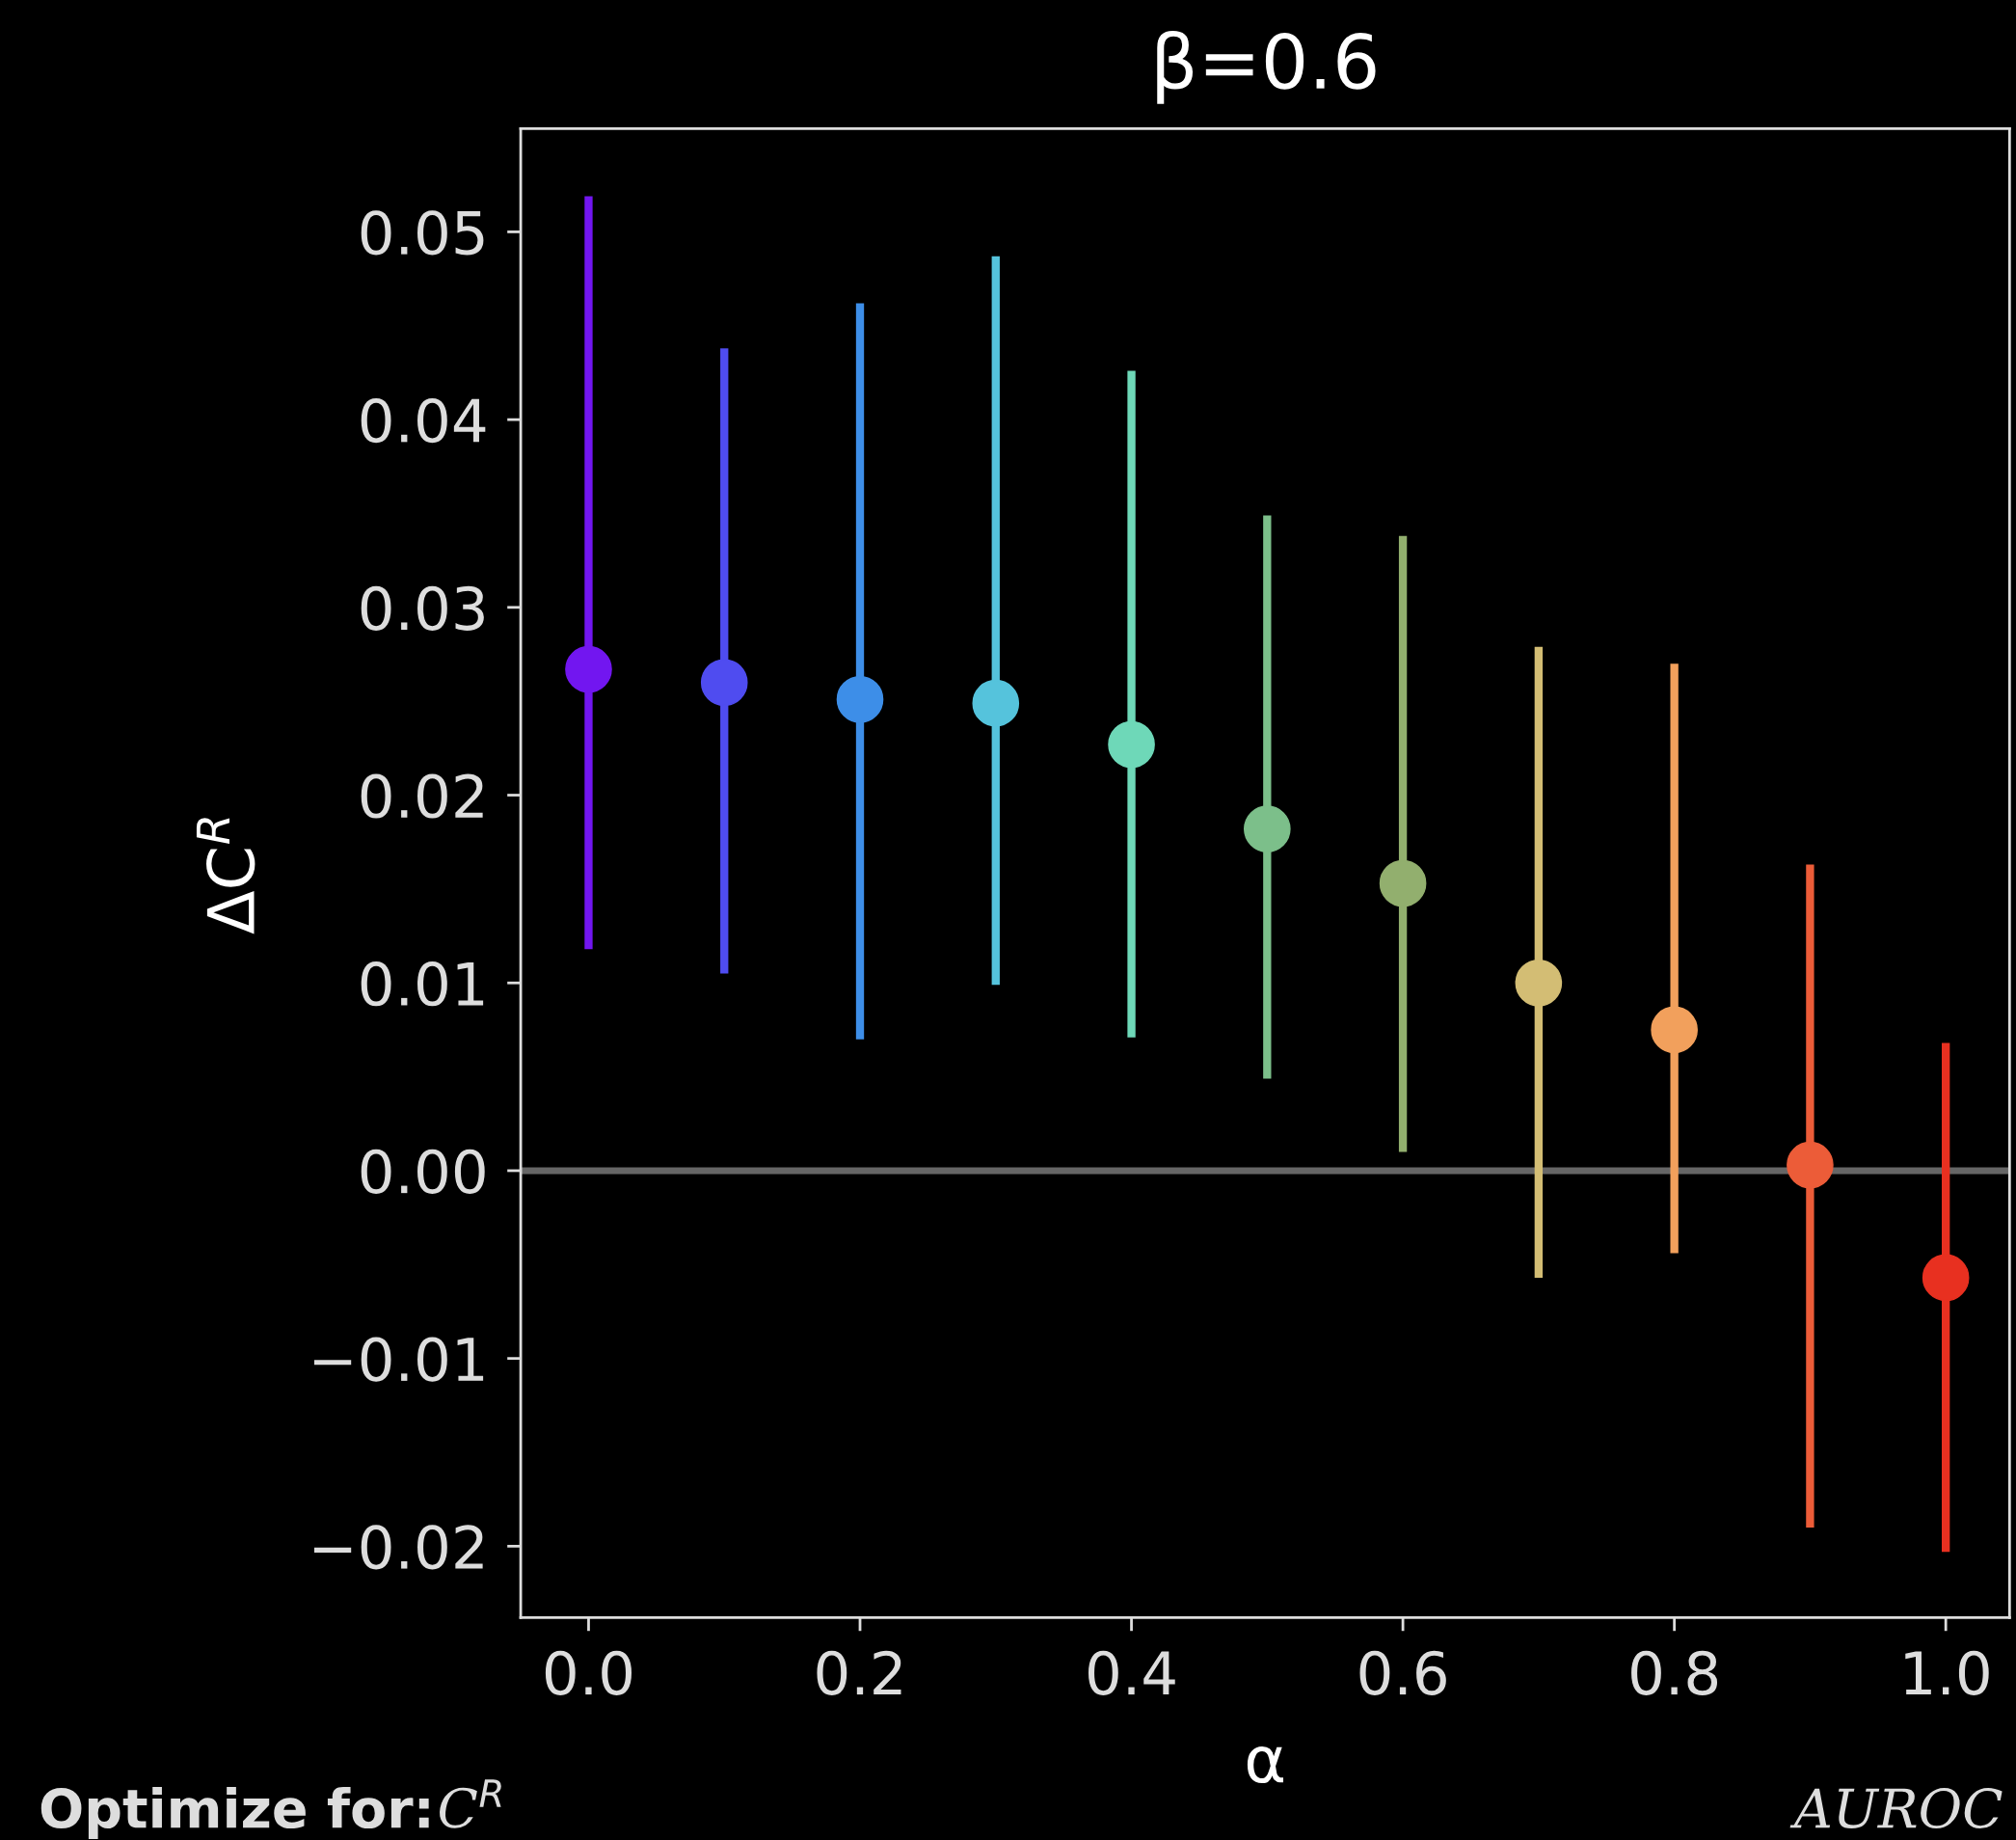 The width and height of the screenshot is (2016, 1840). Describe the element at coordinates (470, 1803) in the screenshot. I see `text: C$^{R}$` at that location.